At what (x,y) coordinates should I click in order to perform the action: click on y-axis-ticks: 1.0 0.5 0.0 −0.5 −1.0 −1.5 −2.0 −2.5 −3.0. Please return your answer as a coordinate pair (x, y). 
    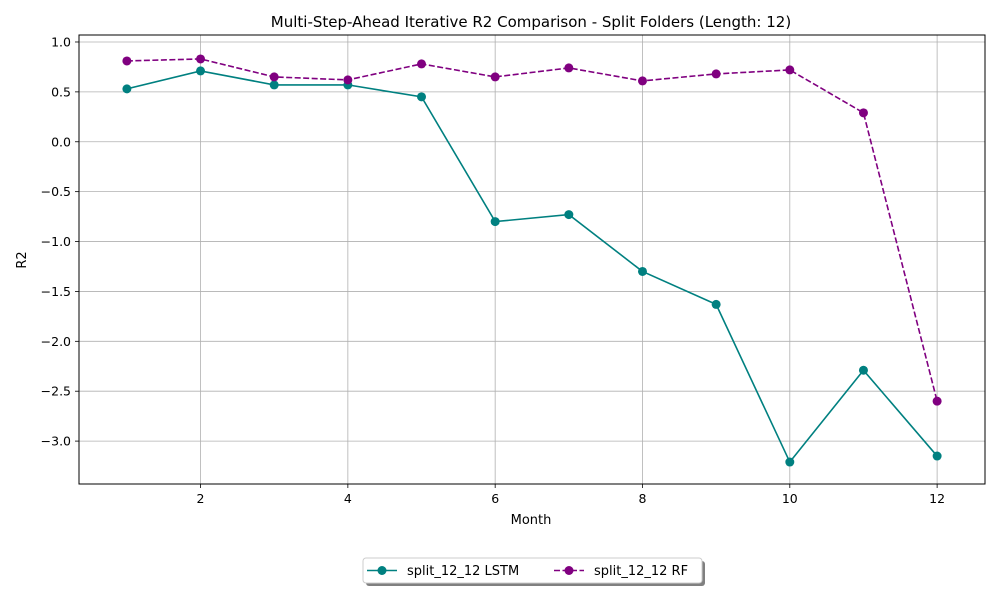
    Looking at the image, I should click on (60, 241).